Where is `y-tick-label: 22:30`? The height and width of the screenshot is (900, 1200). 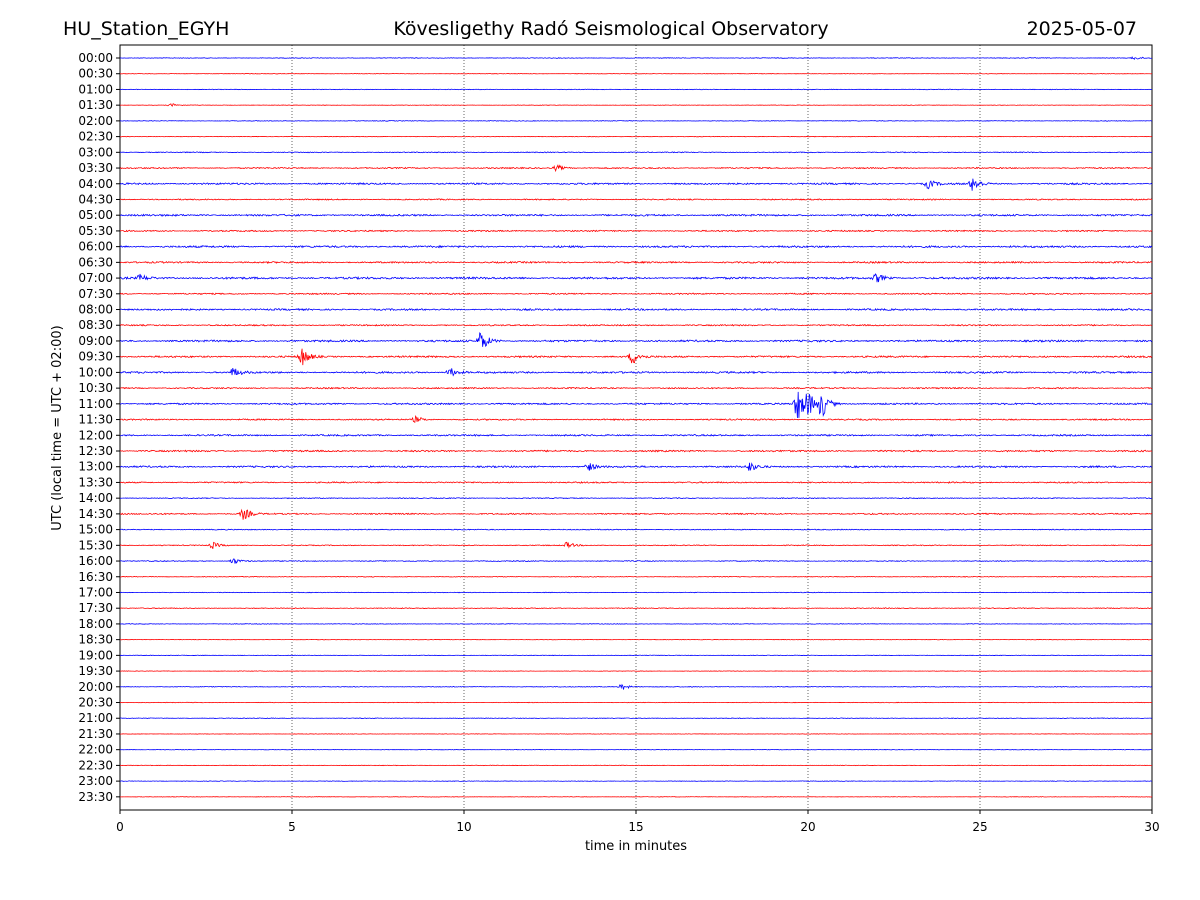 y-tick-label: 22:30 is located at coordinates (95, 765).